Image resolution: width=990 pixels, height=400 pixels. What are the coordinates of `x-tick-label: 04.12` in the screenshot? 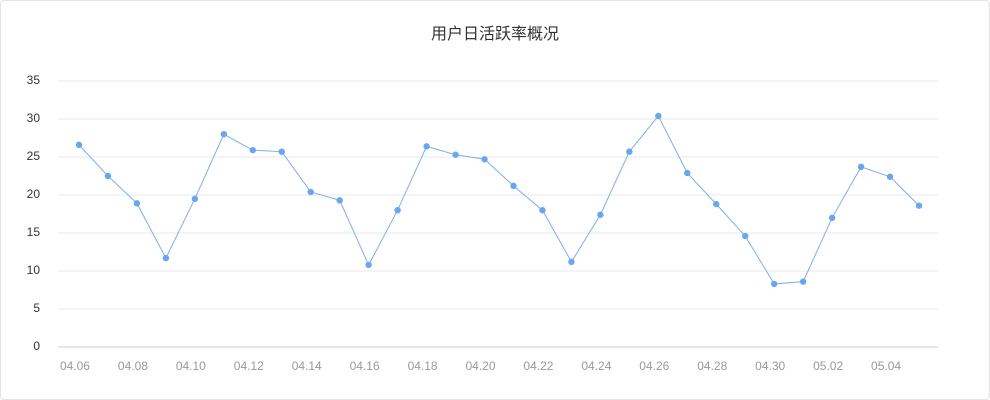 It's located at (249, 366).